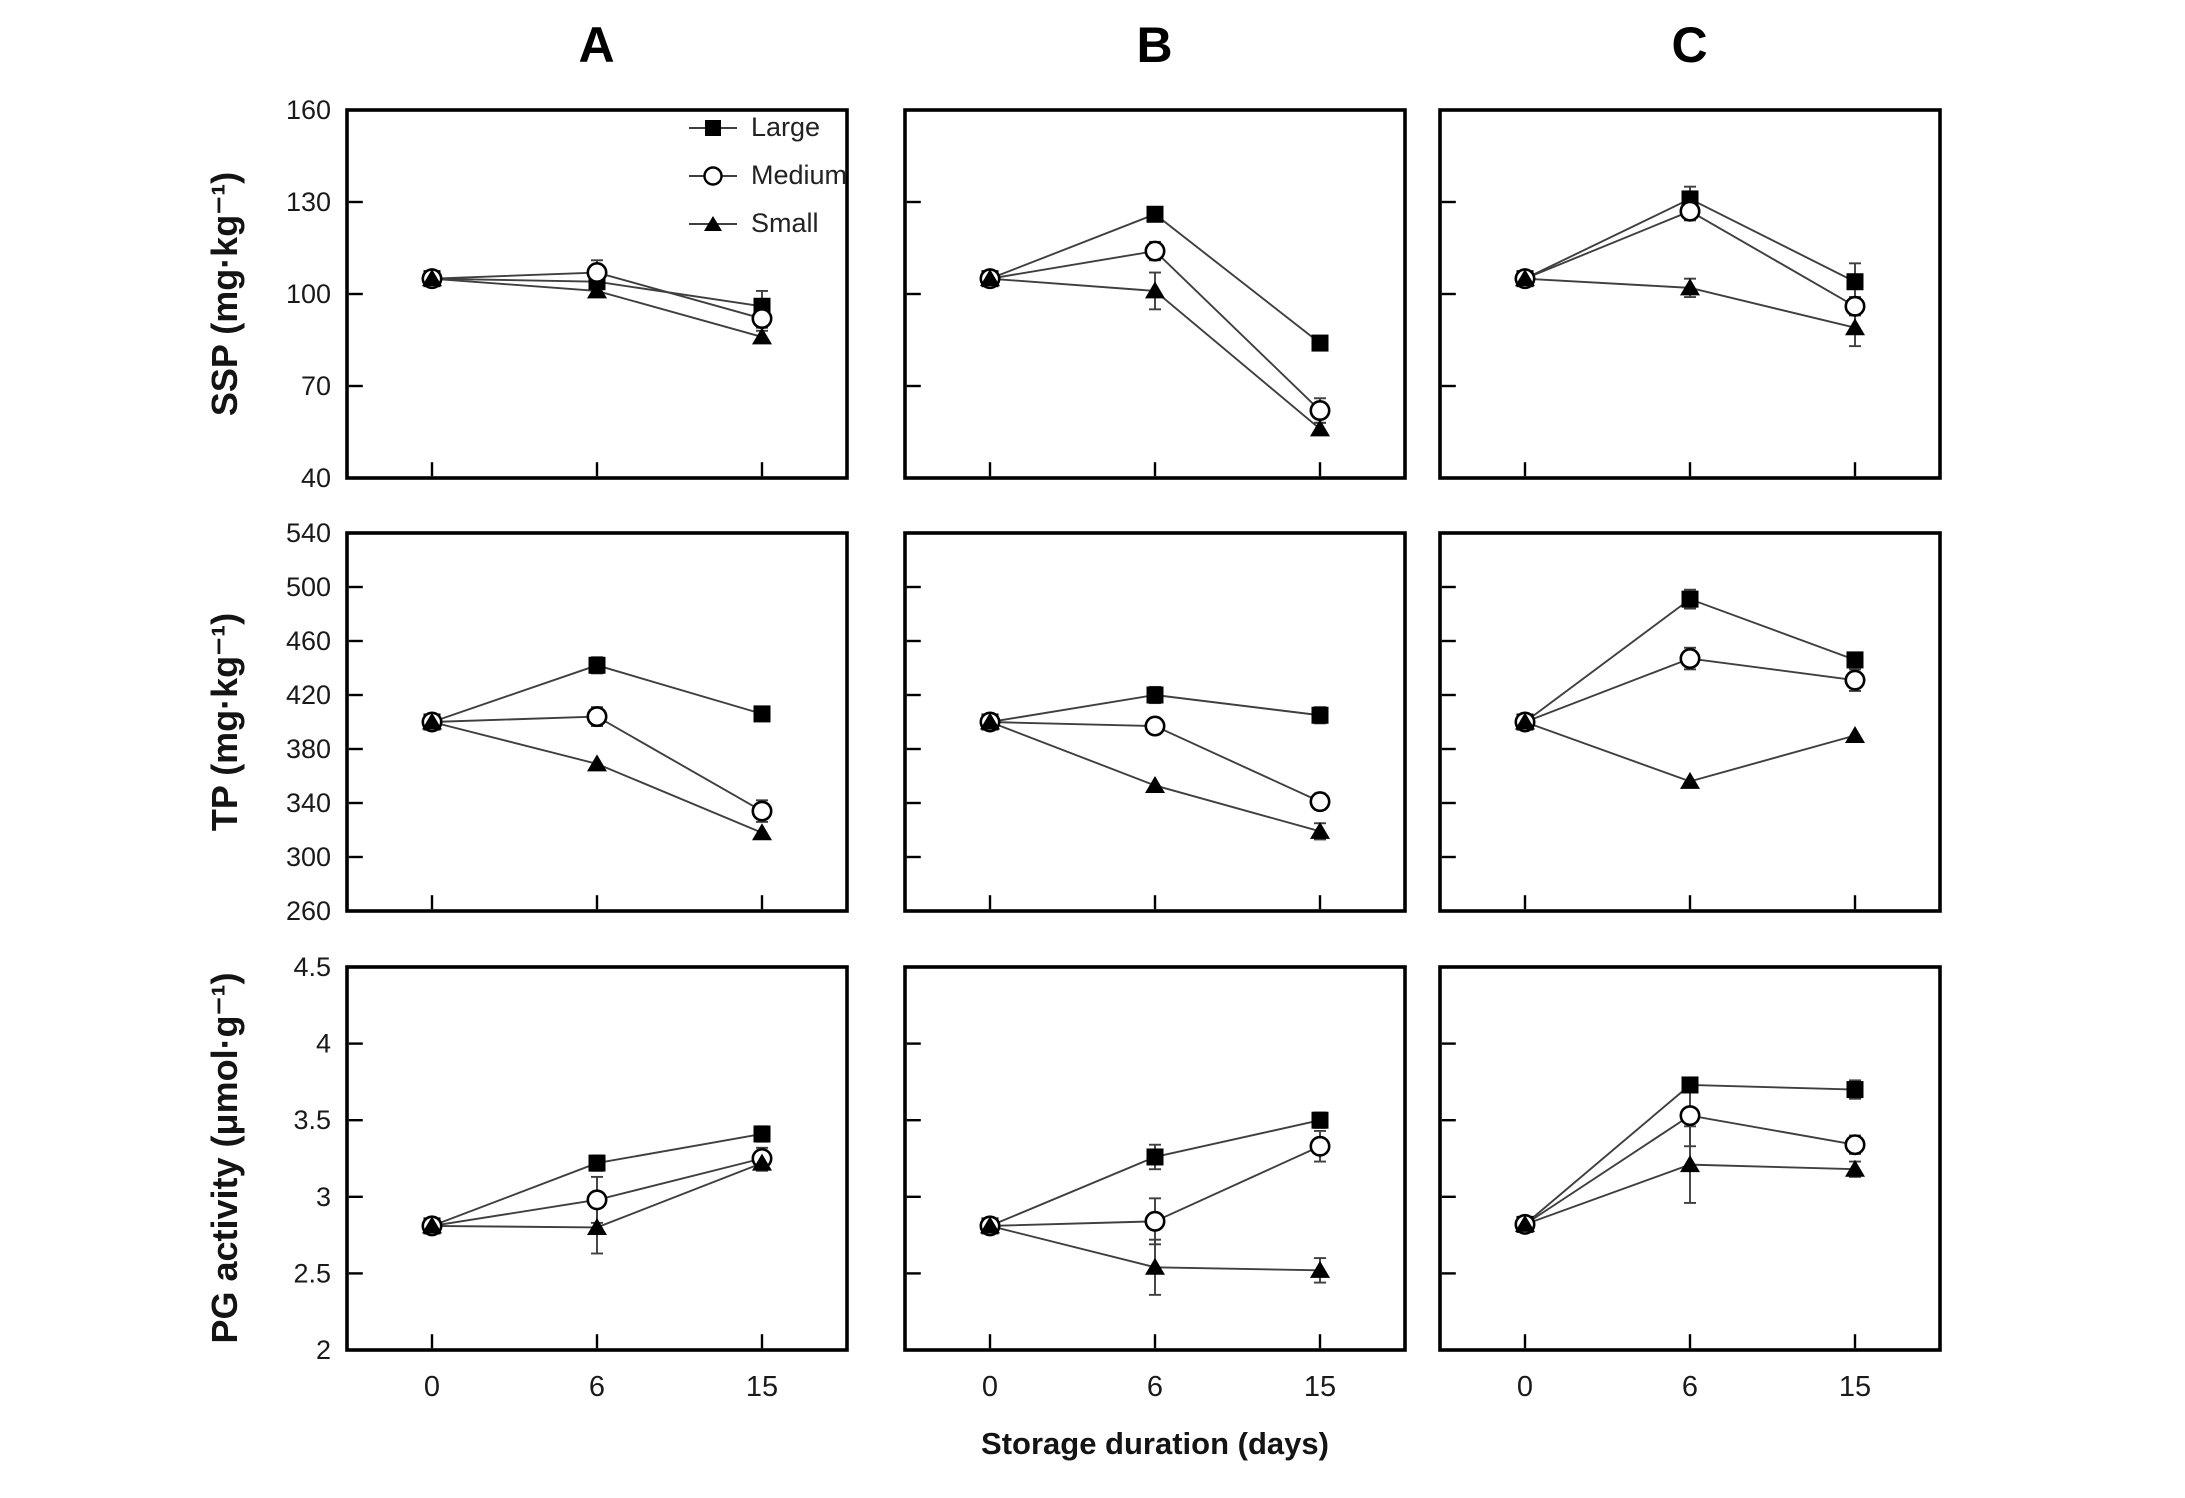  I want to click on svg-text: 2, so click(323, 1350).